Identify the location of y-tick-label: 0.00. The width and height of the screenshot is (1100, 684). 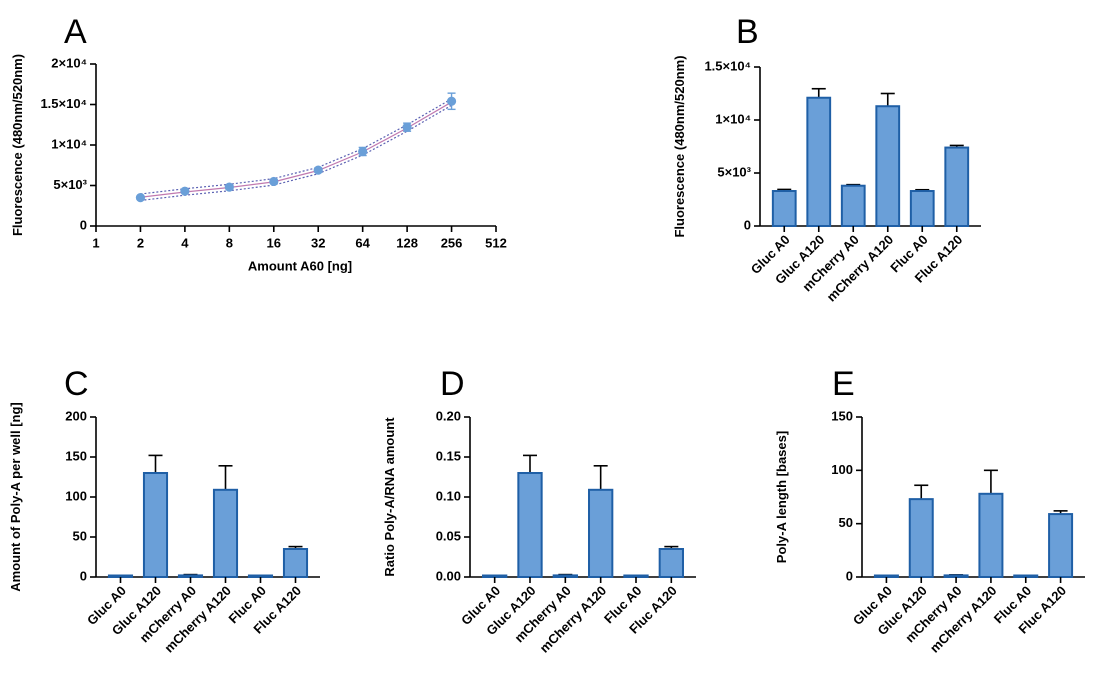
(448, 575).